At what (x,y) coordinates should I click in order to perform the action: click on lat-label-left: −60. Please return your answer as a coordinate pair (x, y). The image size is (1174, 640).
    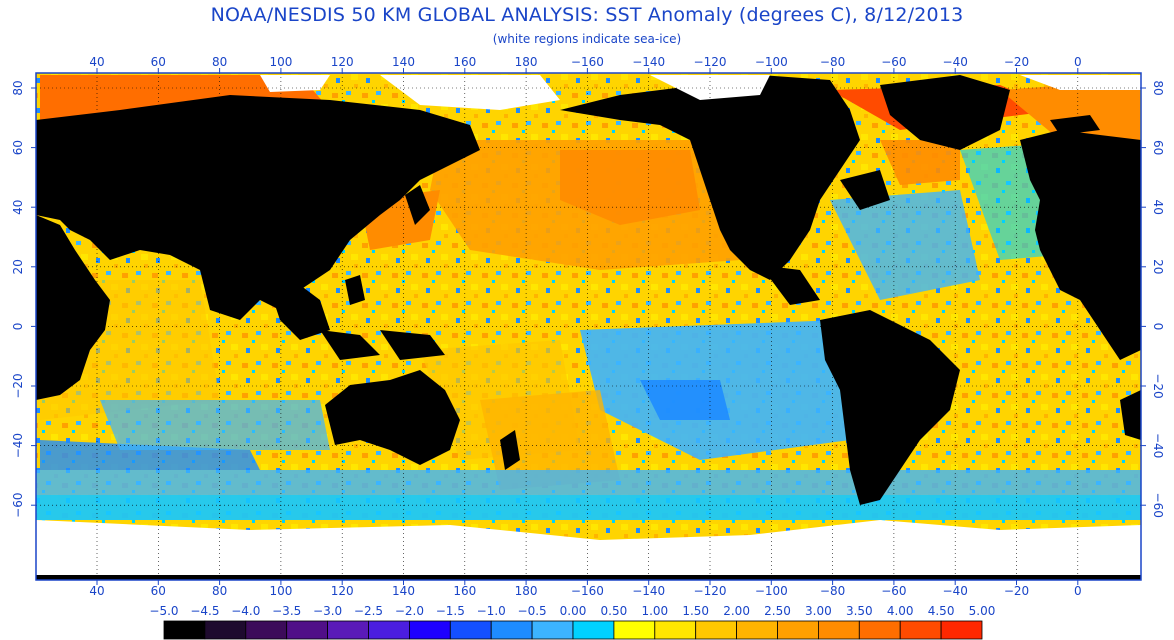
    Looking at the image, I should click on (18, 505).